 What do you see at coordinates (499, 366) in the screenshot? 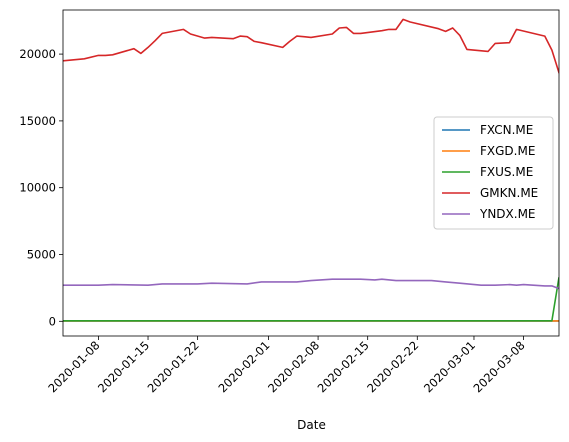
I see `x-tick-label: 2020-03-08` at bounding box center [499, 366].